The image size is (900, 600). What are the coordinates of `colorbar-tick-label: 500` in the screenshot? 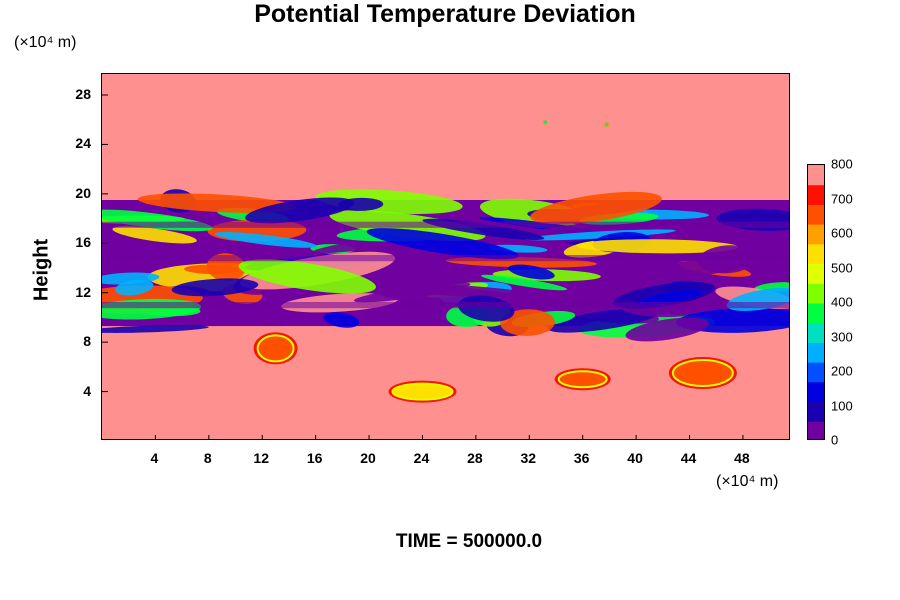 It's located at (842, 267).